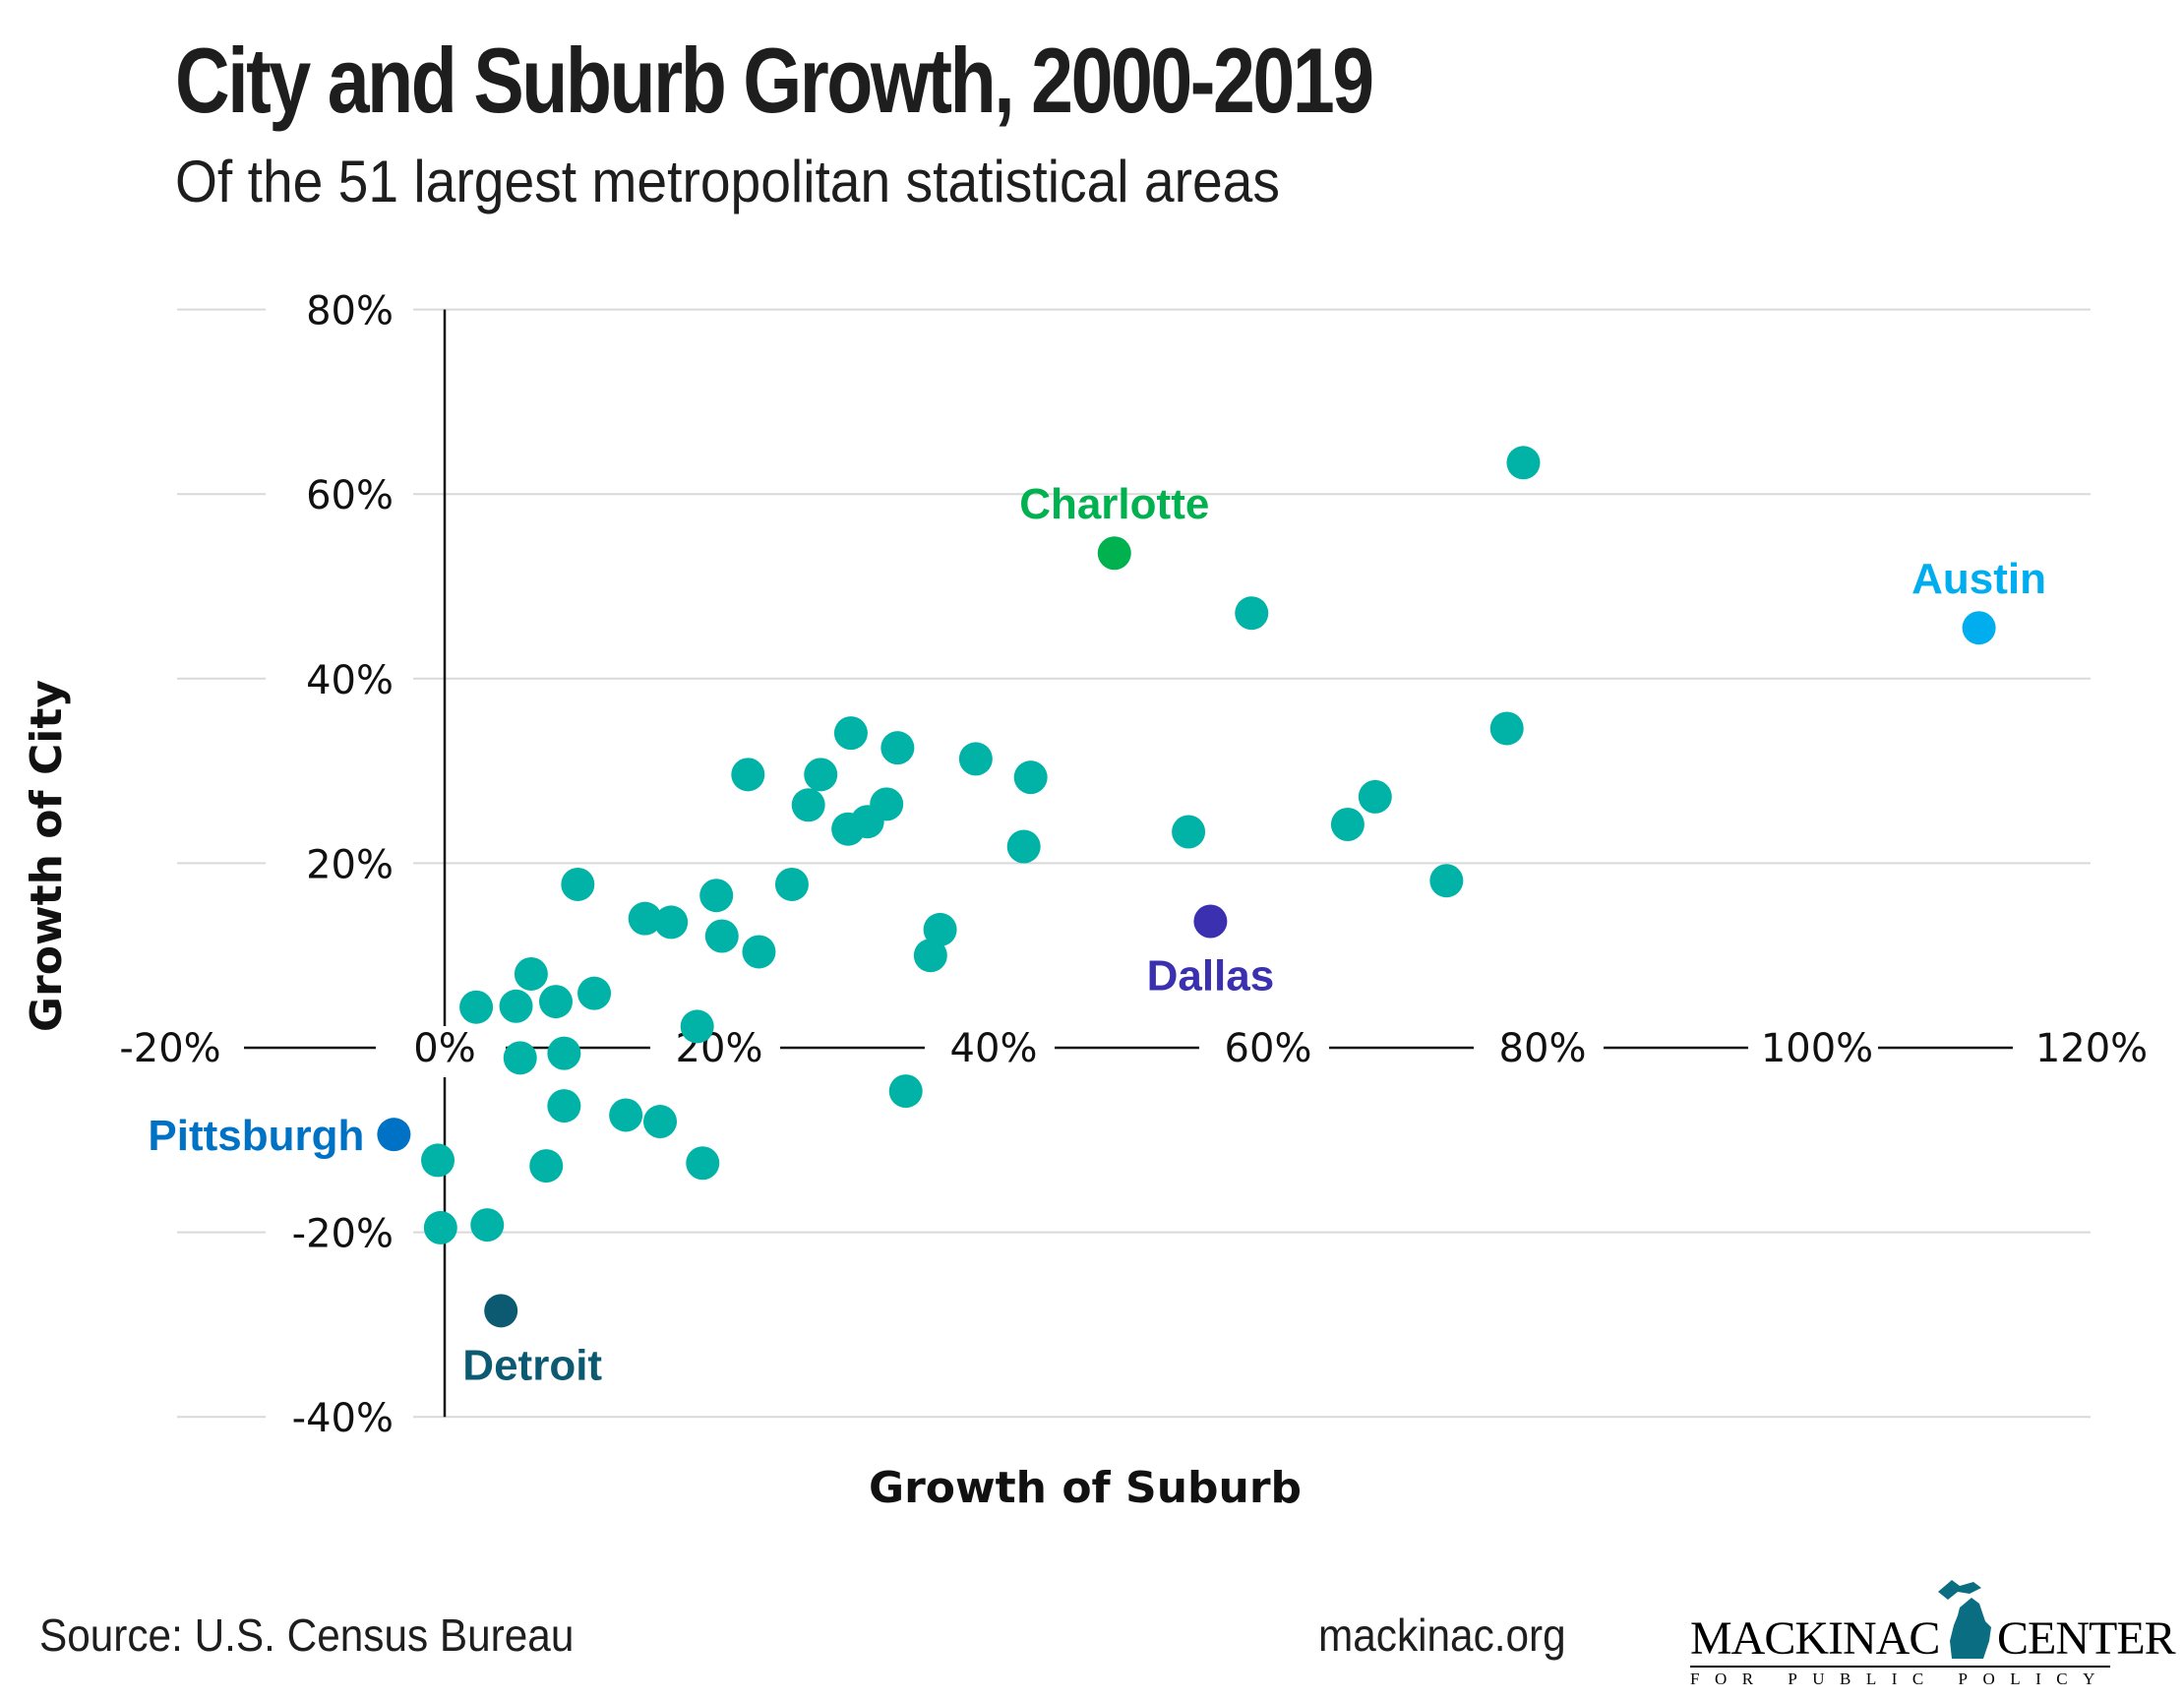  I want to click on highlighted-point-pittsburgh, so click(394, 1135).